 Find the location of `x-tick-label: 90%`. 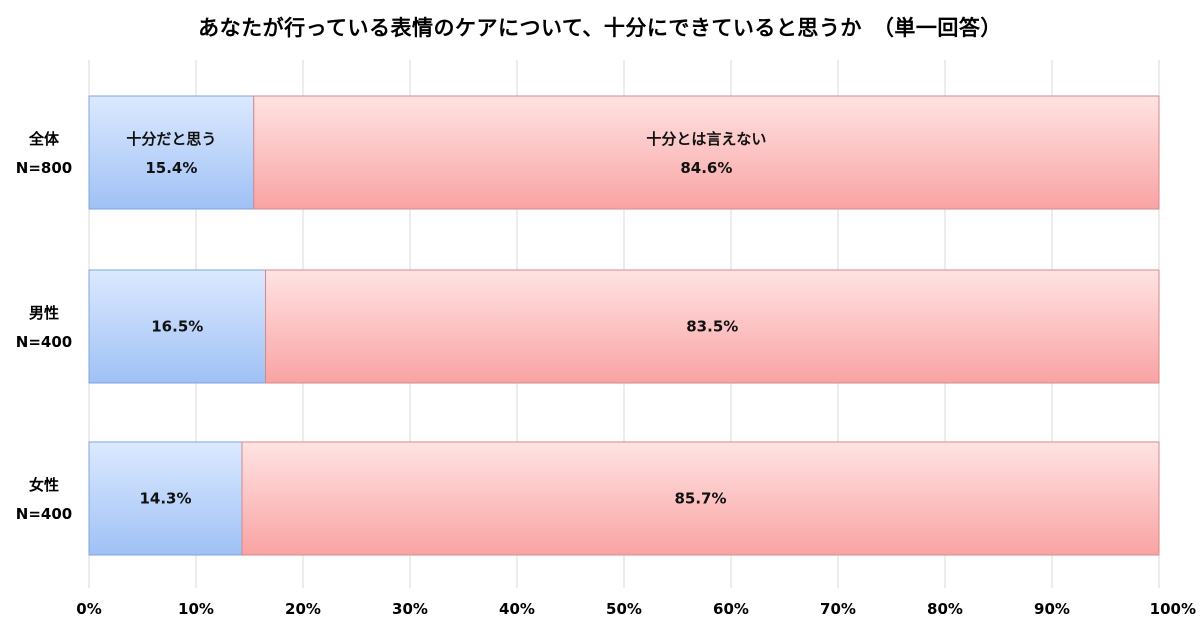

x-tick-label: 90% is located at coordinates (1052, 609).